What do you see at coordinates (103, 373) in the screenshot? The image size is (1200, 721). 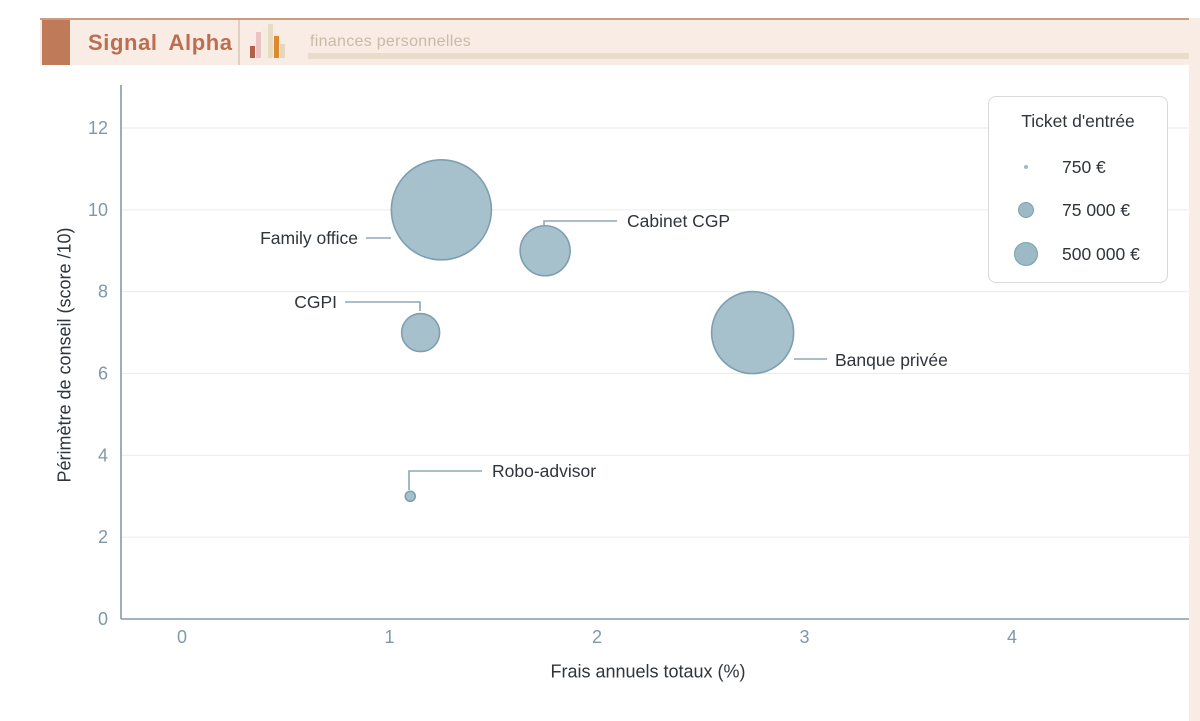 I see `y-tick-6: 6` at bounding box center [103, 373].